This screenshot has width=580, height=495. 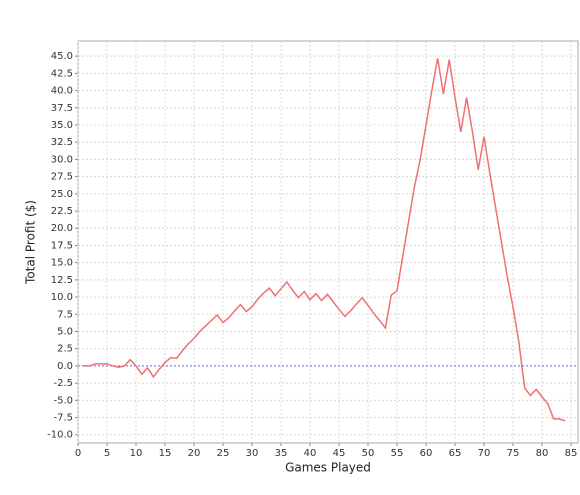 What do you see at coordinates (60, 435) in the screenshot?
I see `y-tick-label: -10.0` at bounding box center [60, 435].